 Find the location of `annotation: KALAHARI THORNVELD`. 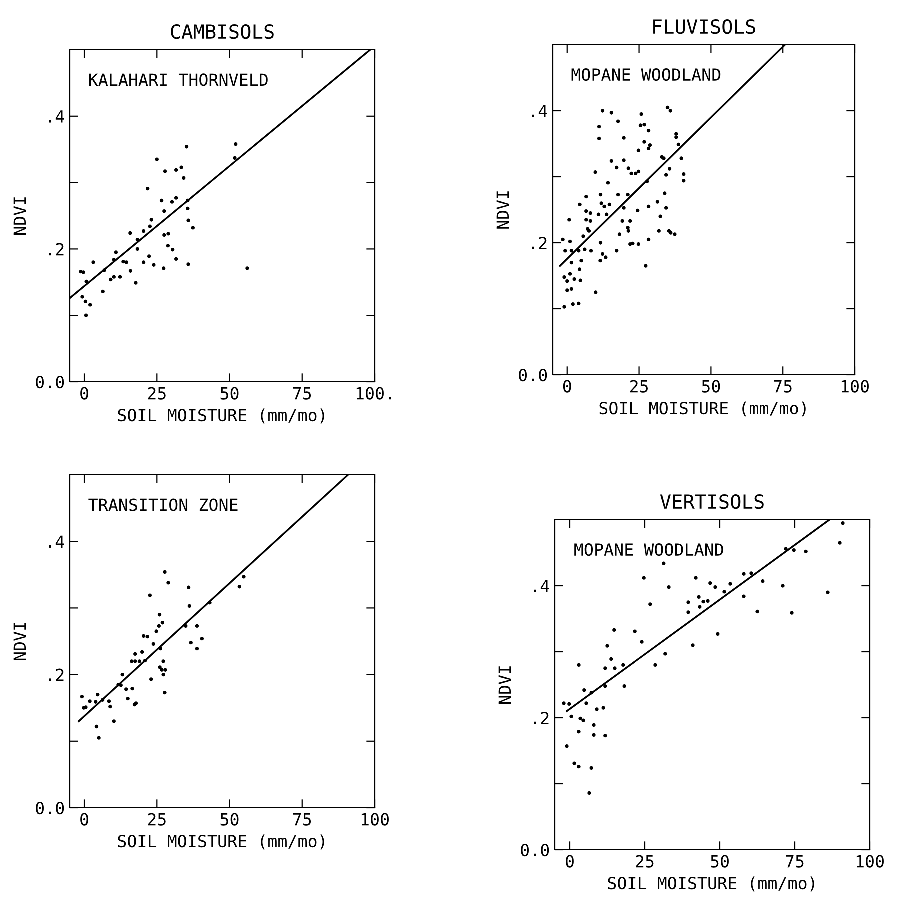

annotation: KALAHARI THORNVELD is located at coordinates (178, 80).